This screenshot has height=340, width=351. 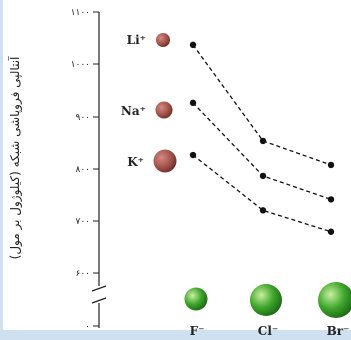 What do you see at coordinates (197, 331) in the screenshot?
I see `anion-label-f: F⁻` at bounding box center [197, 331].